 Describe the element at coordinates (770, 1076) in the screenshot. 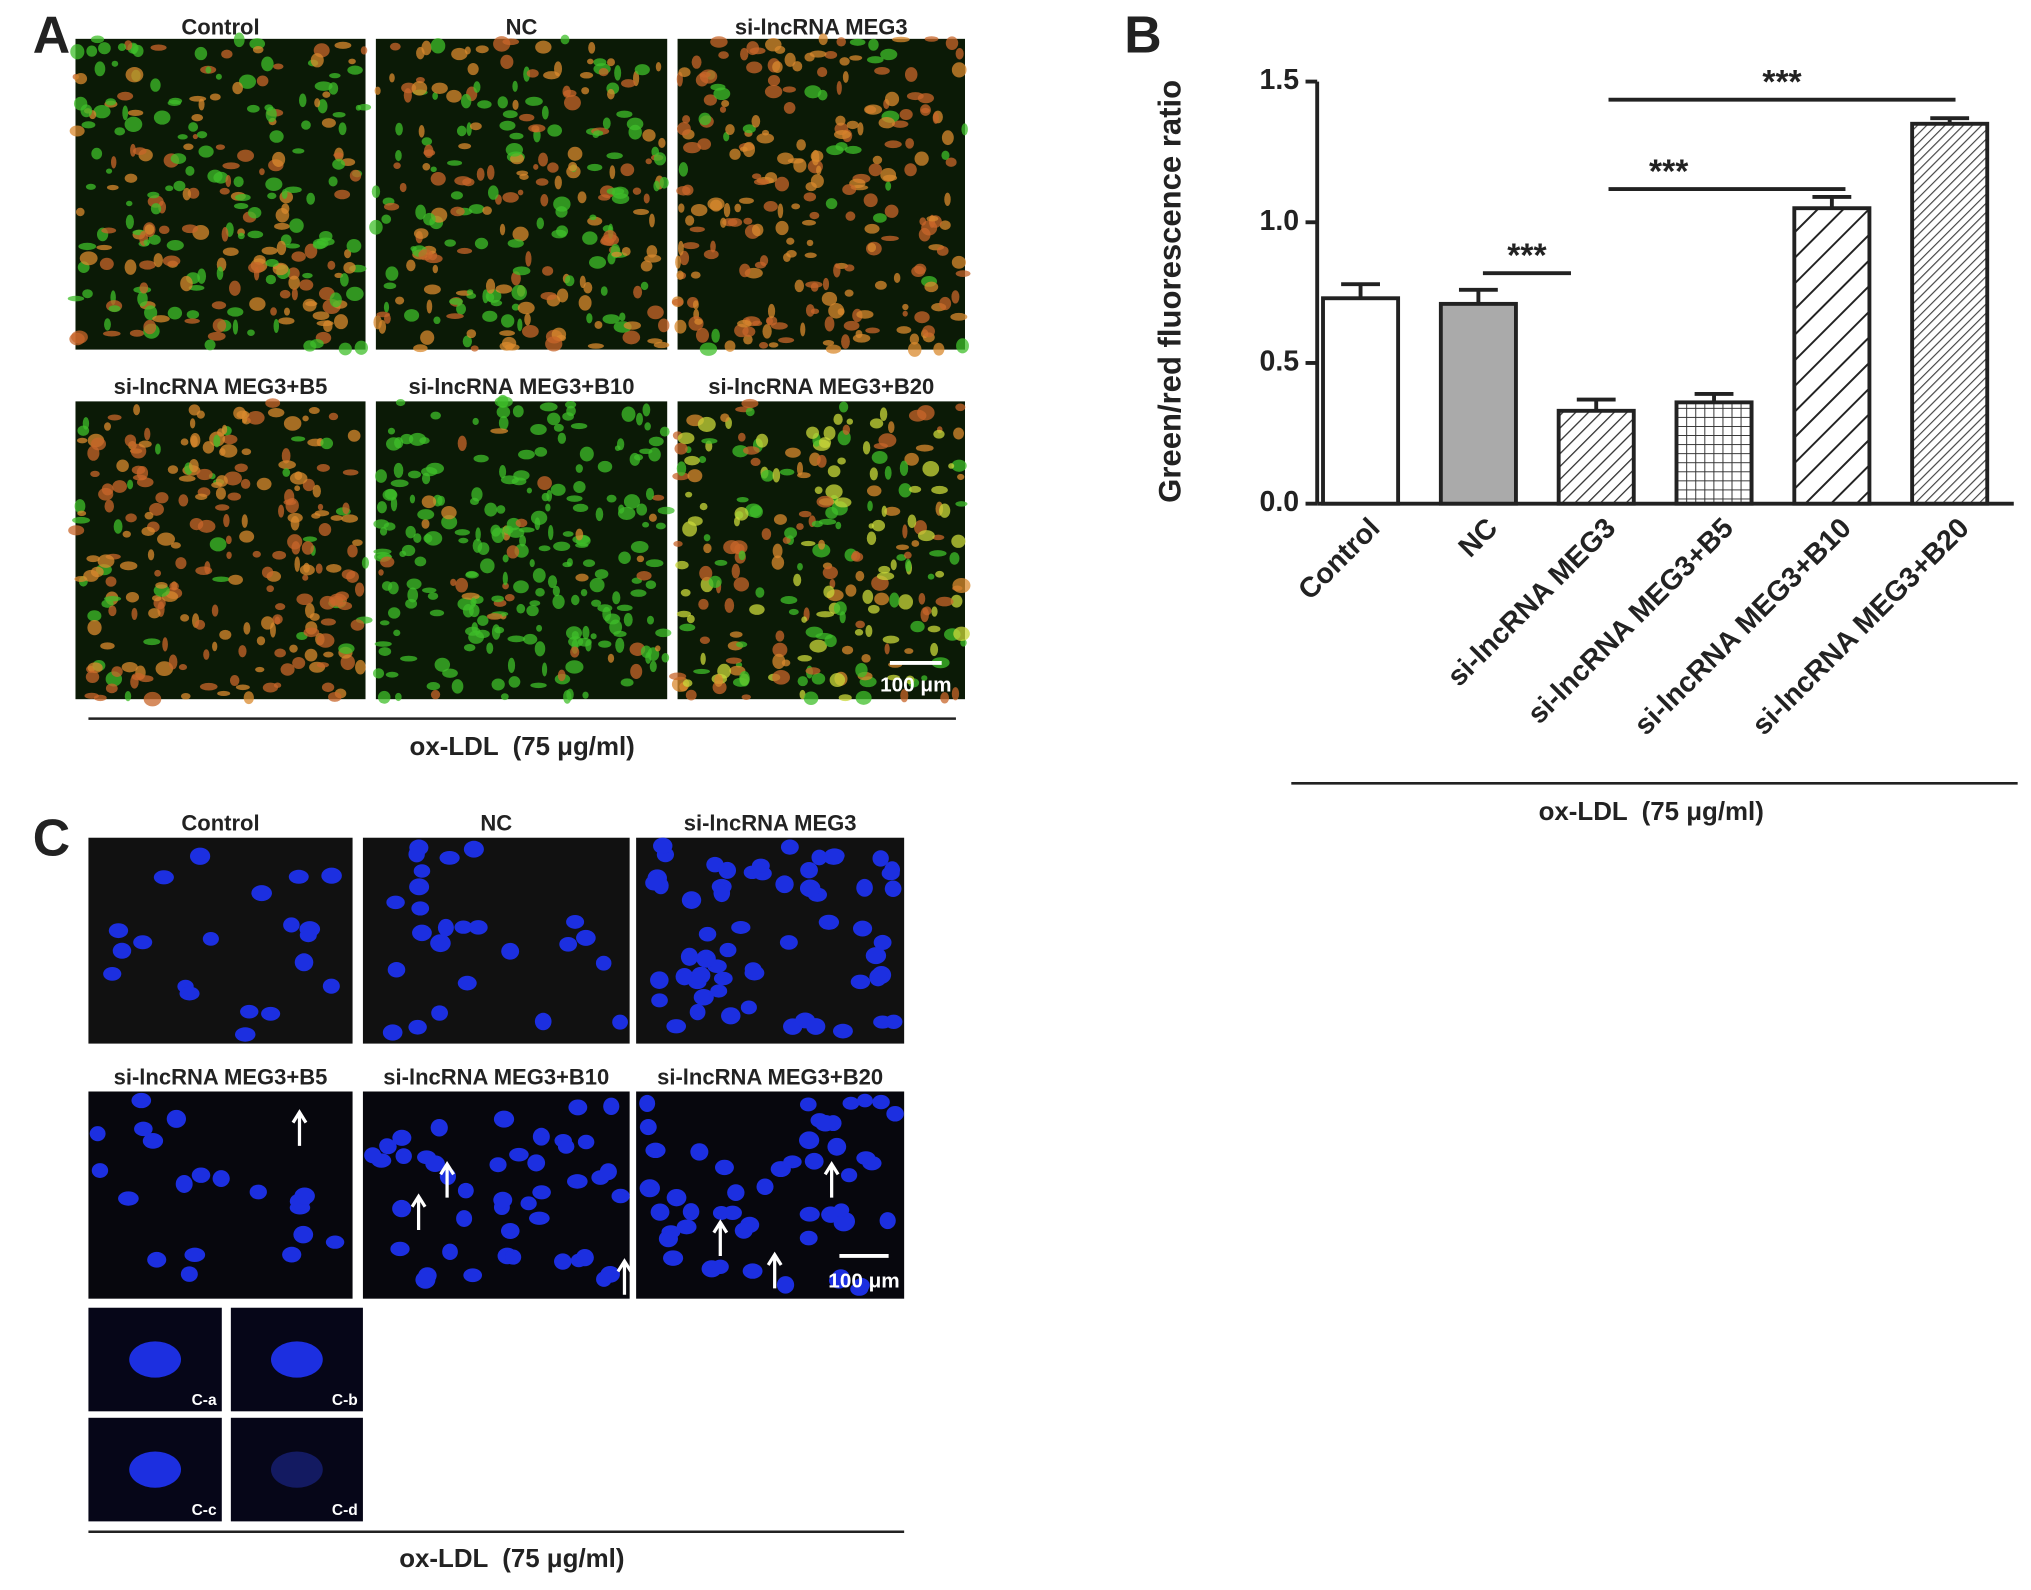

I see `image-title: si-lncRNA MEG3+B20` at that location.